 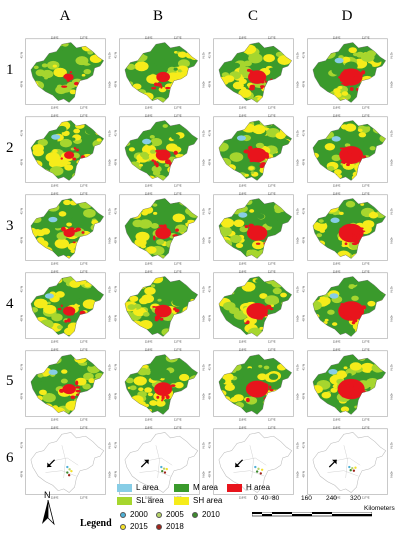 I want to click on row-header-3: 3, so click(x=10, y=226).